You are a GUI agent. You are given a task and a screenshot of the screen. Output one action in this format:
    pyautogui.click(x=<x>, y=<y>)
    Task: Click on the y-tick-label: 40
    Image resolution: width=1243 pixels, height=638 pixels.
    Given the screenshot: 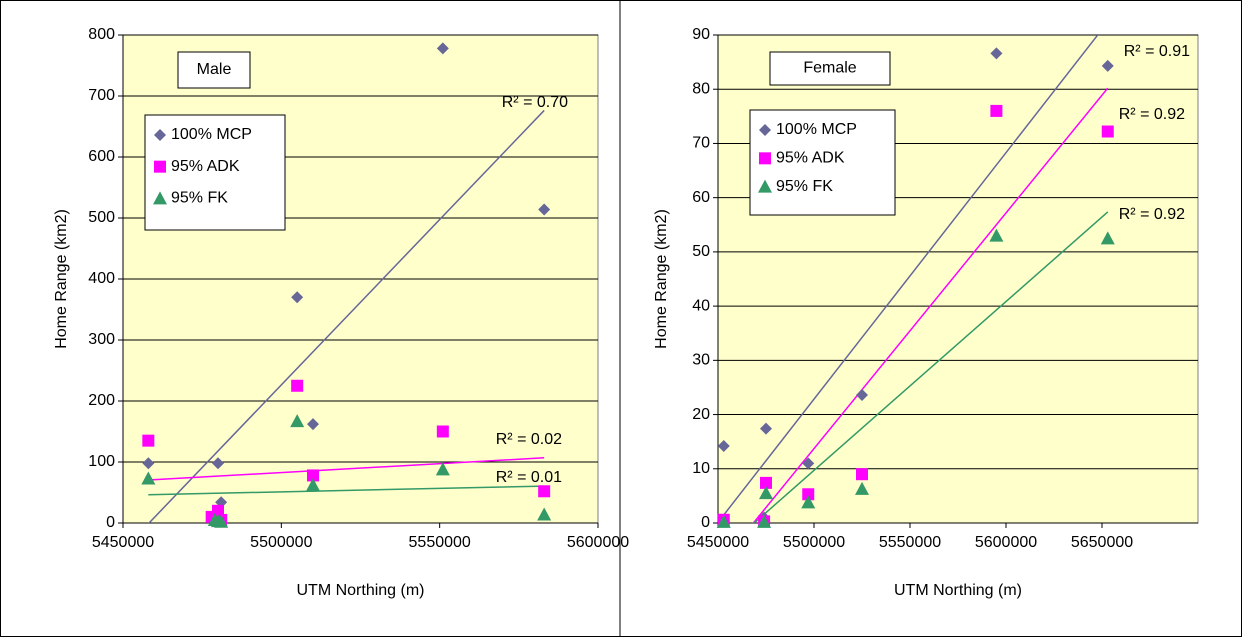 What is the action you would take?
    pyautogui.click(x=701, y=305)
    